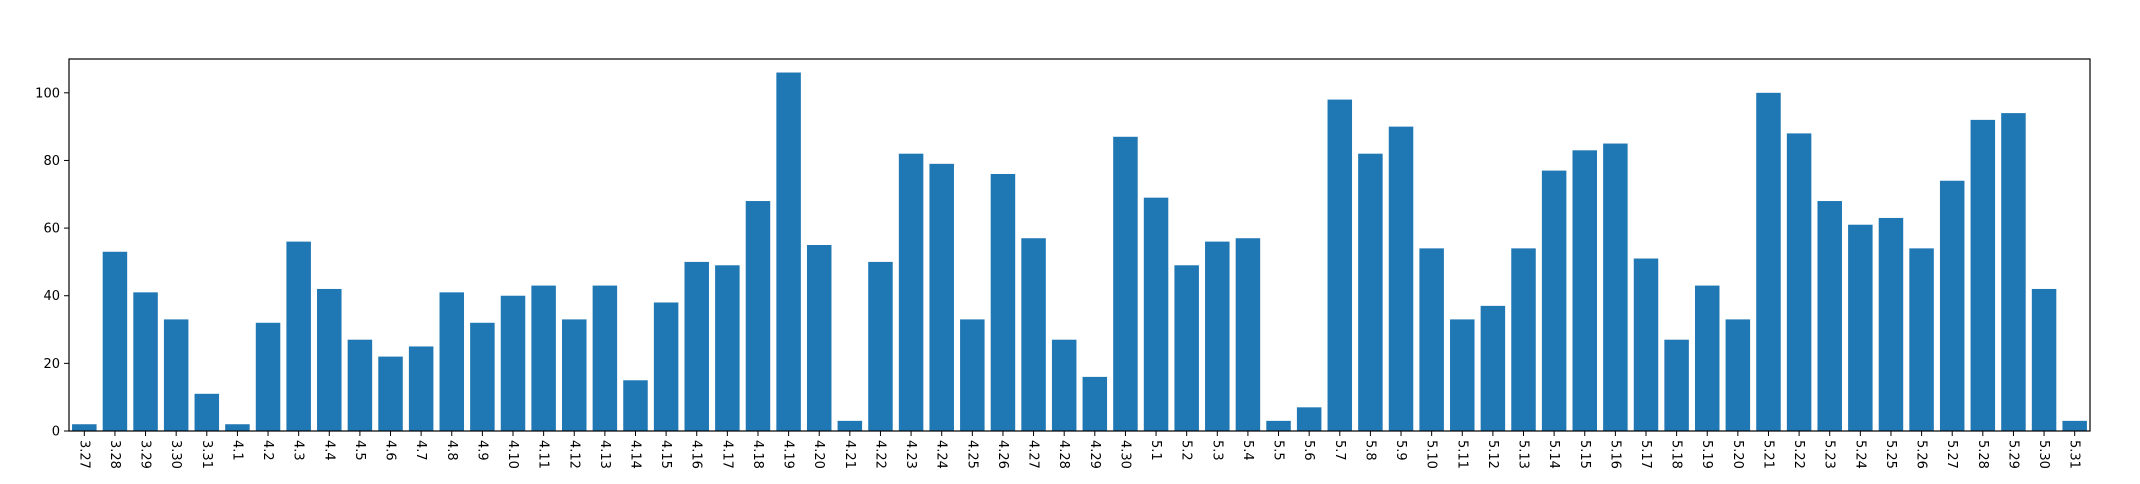  Describe the element at coordinates (56, 432) in the screenshot. I see `y-tick-label: 0` at that location.